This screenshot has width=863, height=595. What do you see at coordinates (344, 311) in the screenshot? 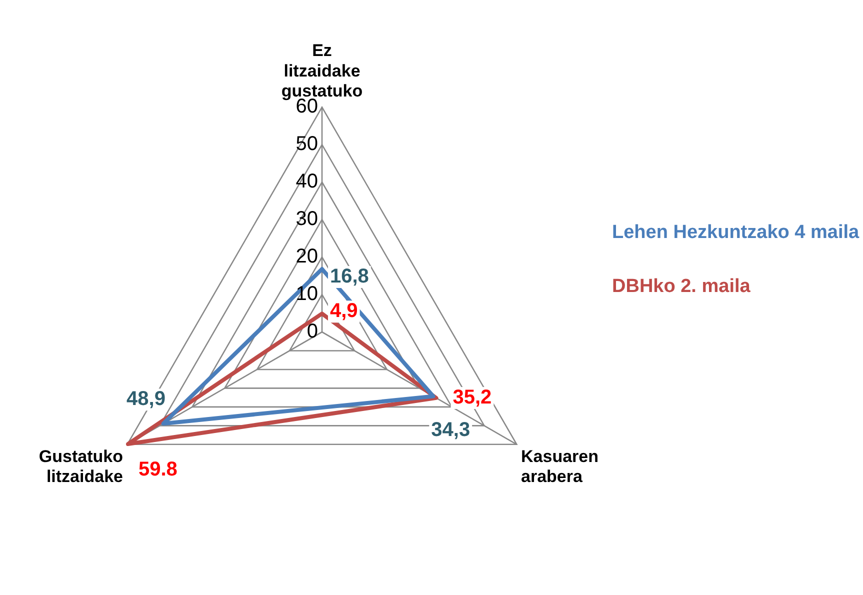
I see `data-label: 4,9` at bounding box center [344, 311].